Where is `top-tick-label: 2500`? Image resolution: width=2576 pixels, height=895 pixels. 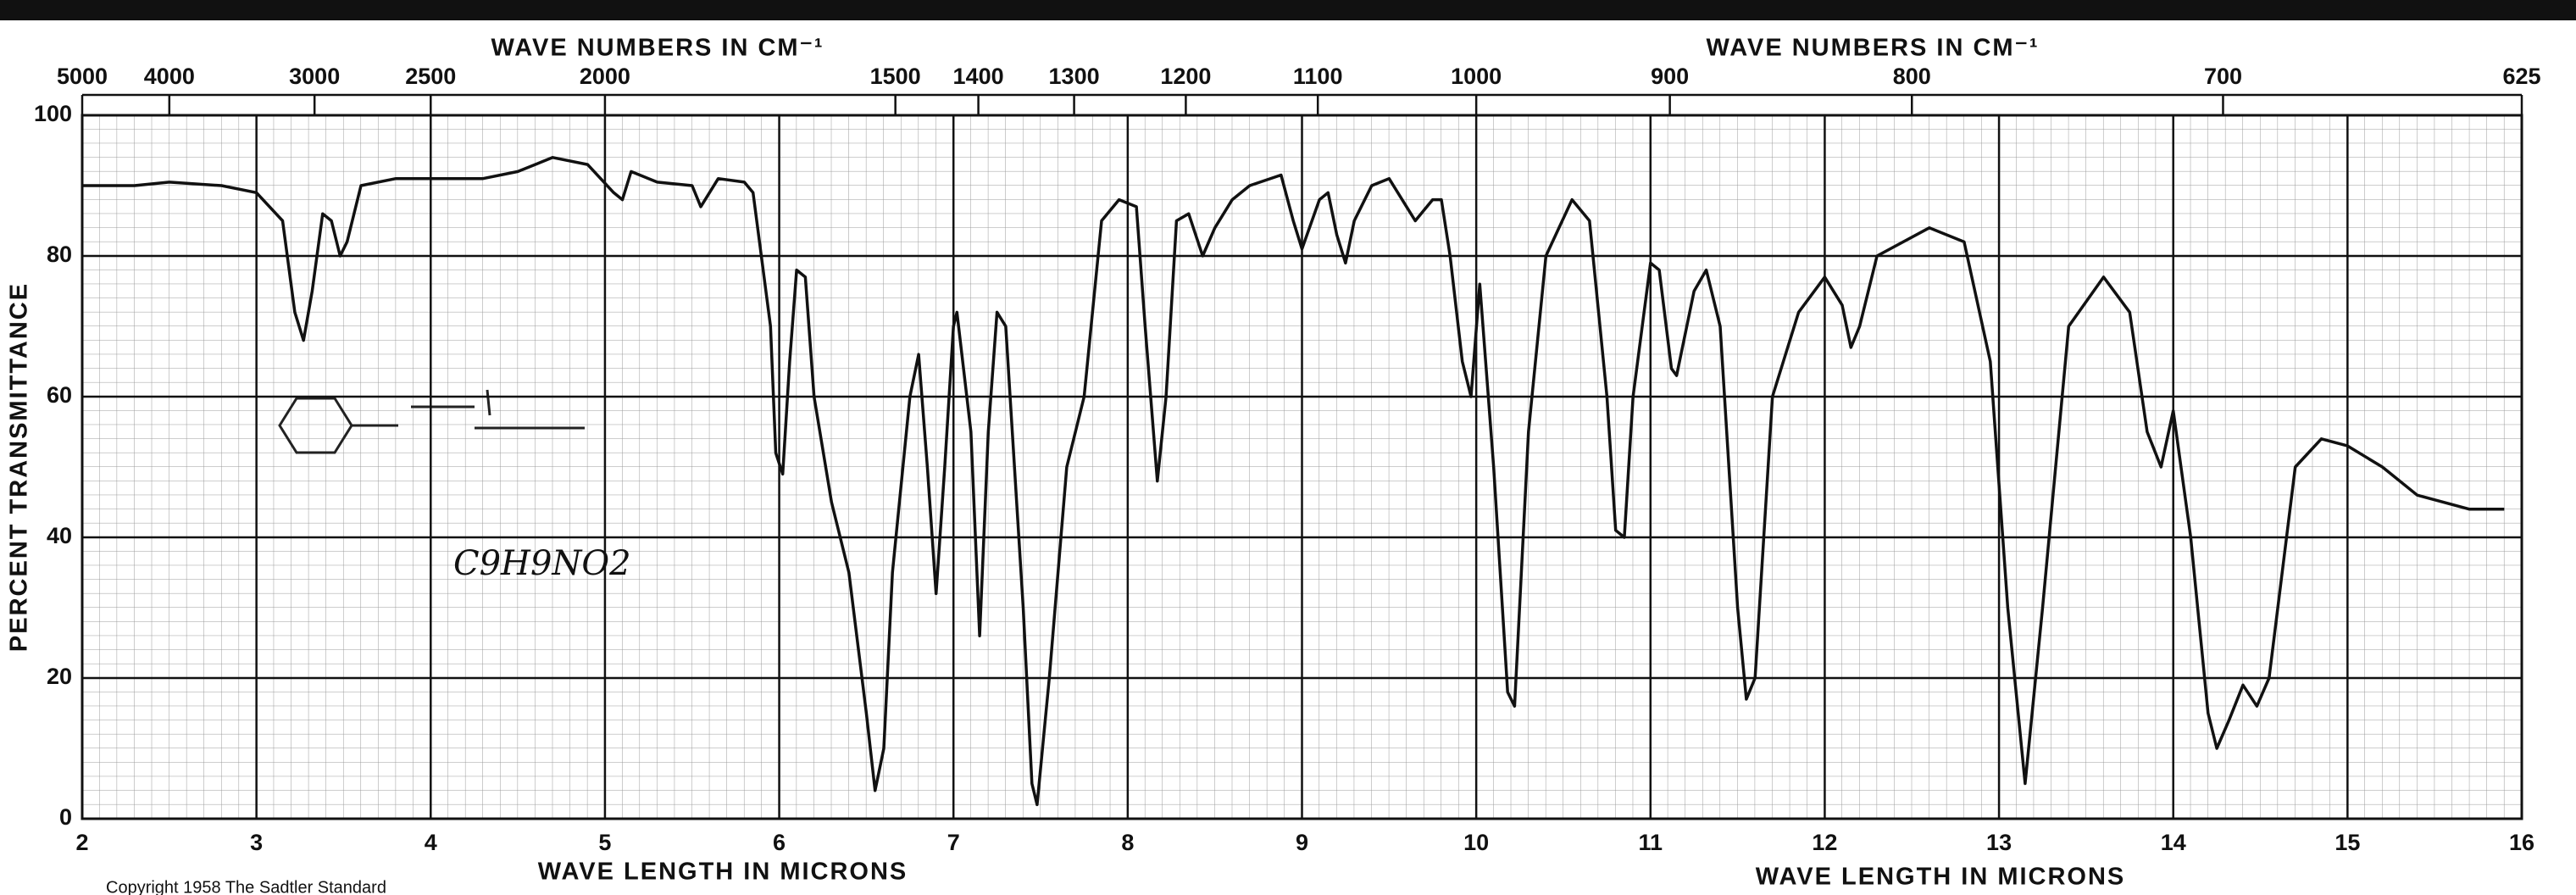
top-tick-label: 2500 is located at coordinates (430, 76).